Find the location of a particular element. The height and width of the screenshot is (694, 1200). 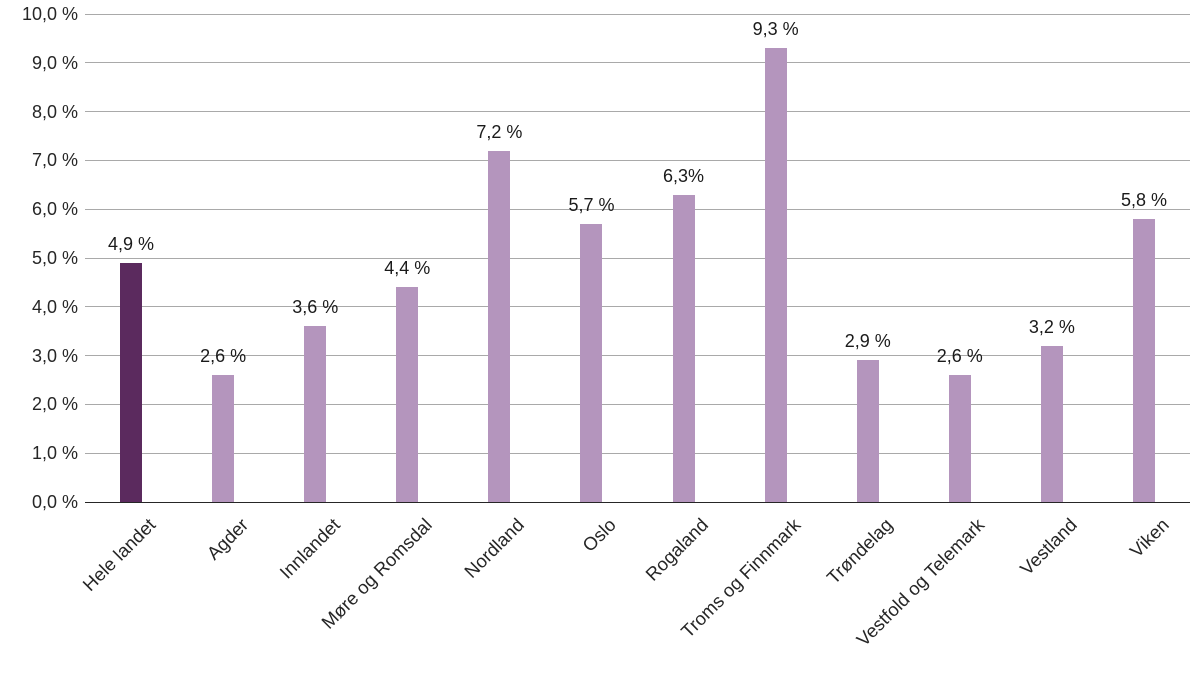

y-tick-label: 9,0 % is located at coordinates (54, 62).